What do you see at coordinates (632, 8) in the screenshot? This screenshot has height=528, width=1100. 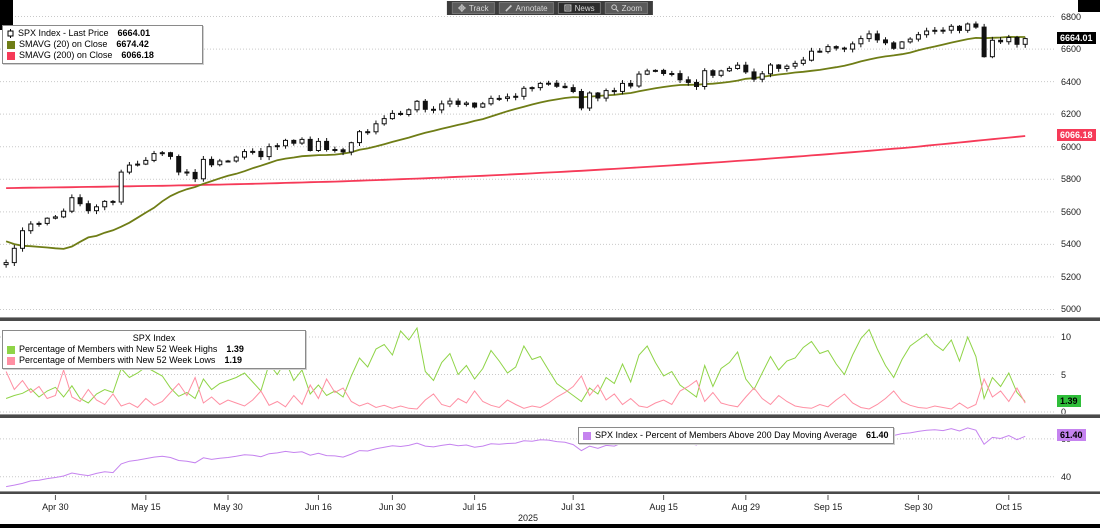 I see `zoom-label: Zoom` at bounding box center [632, 8].